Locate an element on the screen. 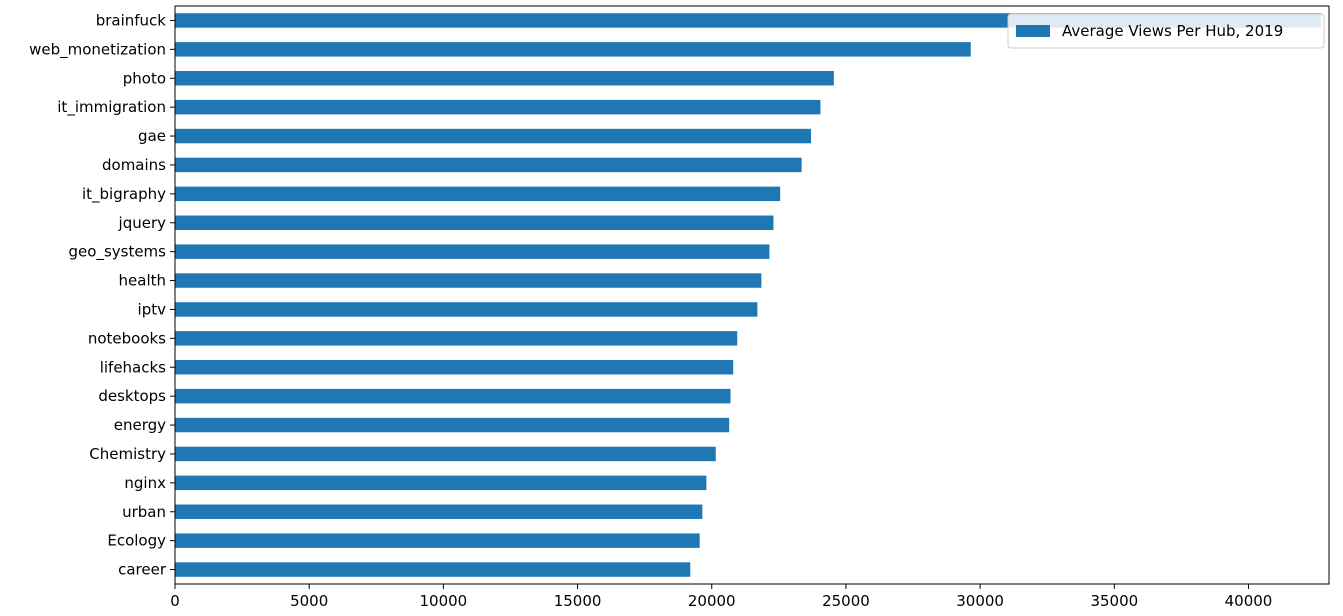  bar-web_monetization is located at coordinates (573, 49).